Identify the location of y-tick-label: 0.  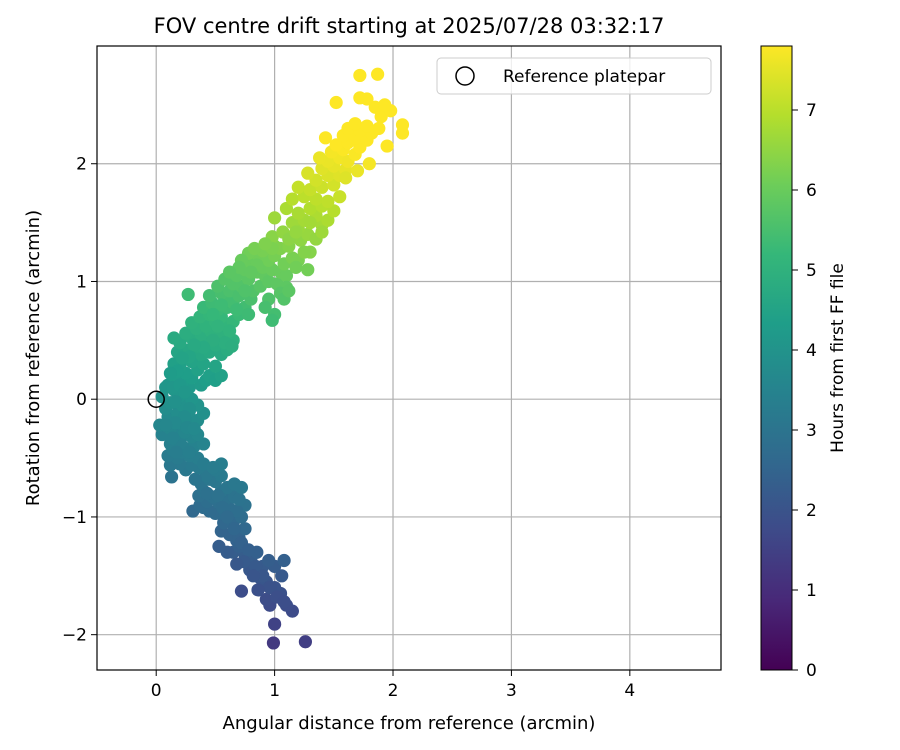
(81, 400).